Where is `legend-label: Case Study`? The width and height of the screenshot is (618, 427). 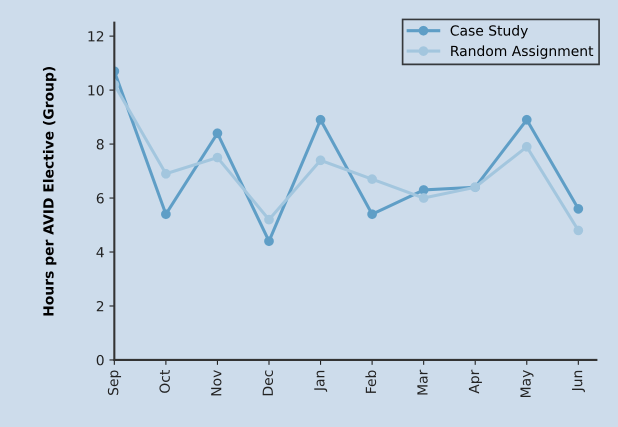 legend-label: Case Study is located at coordinates (489, 31).